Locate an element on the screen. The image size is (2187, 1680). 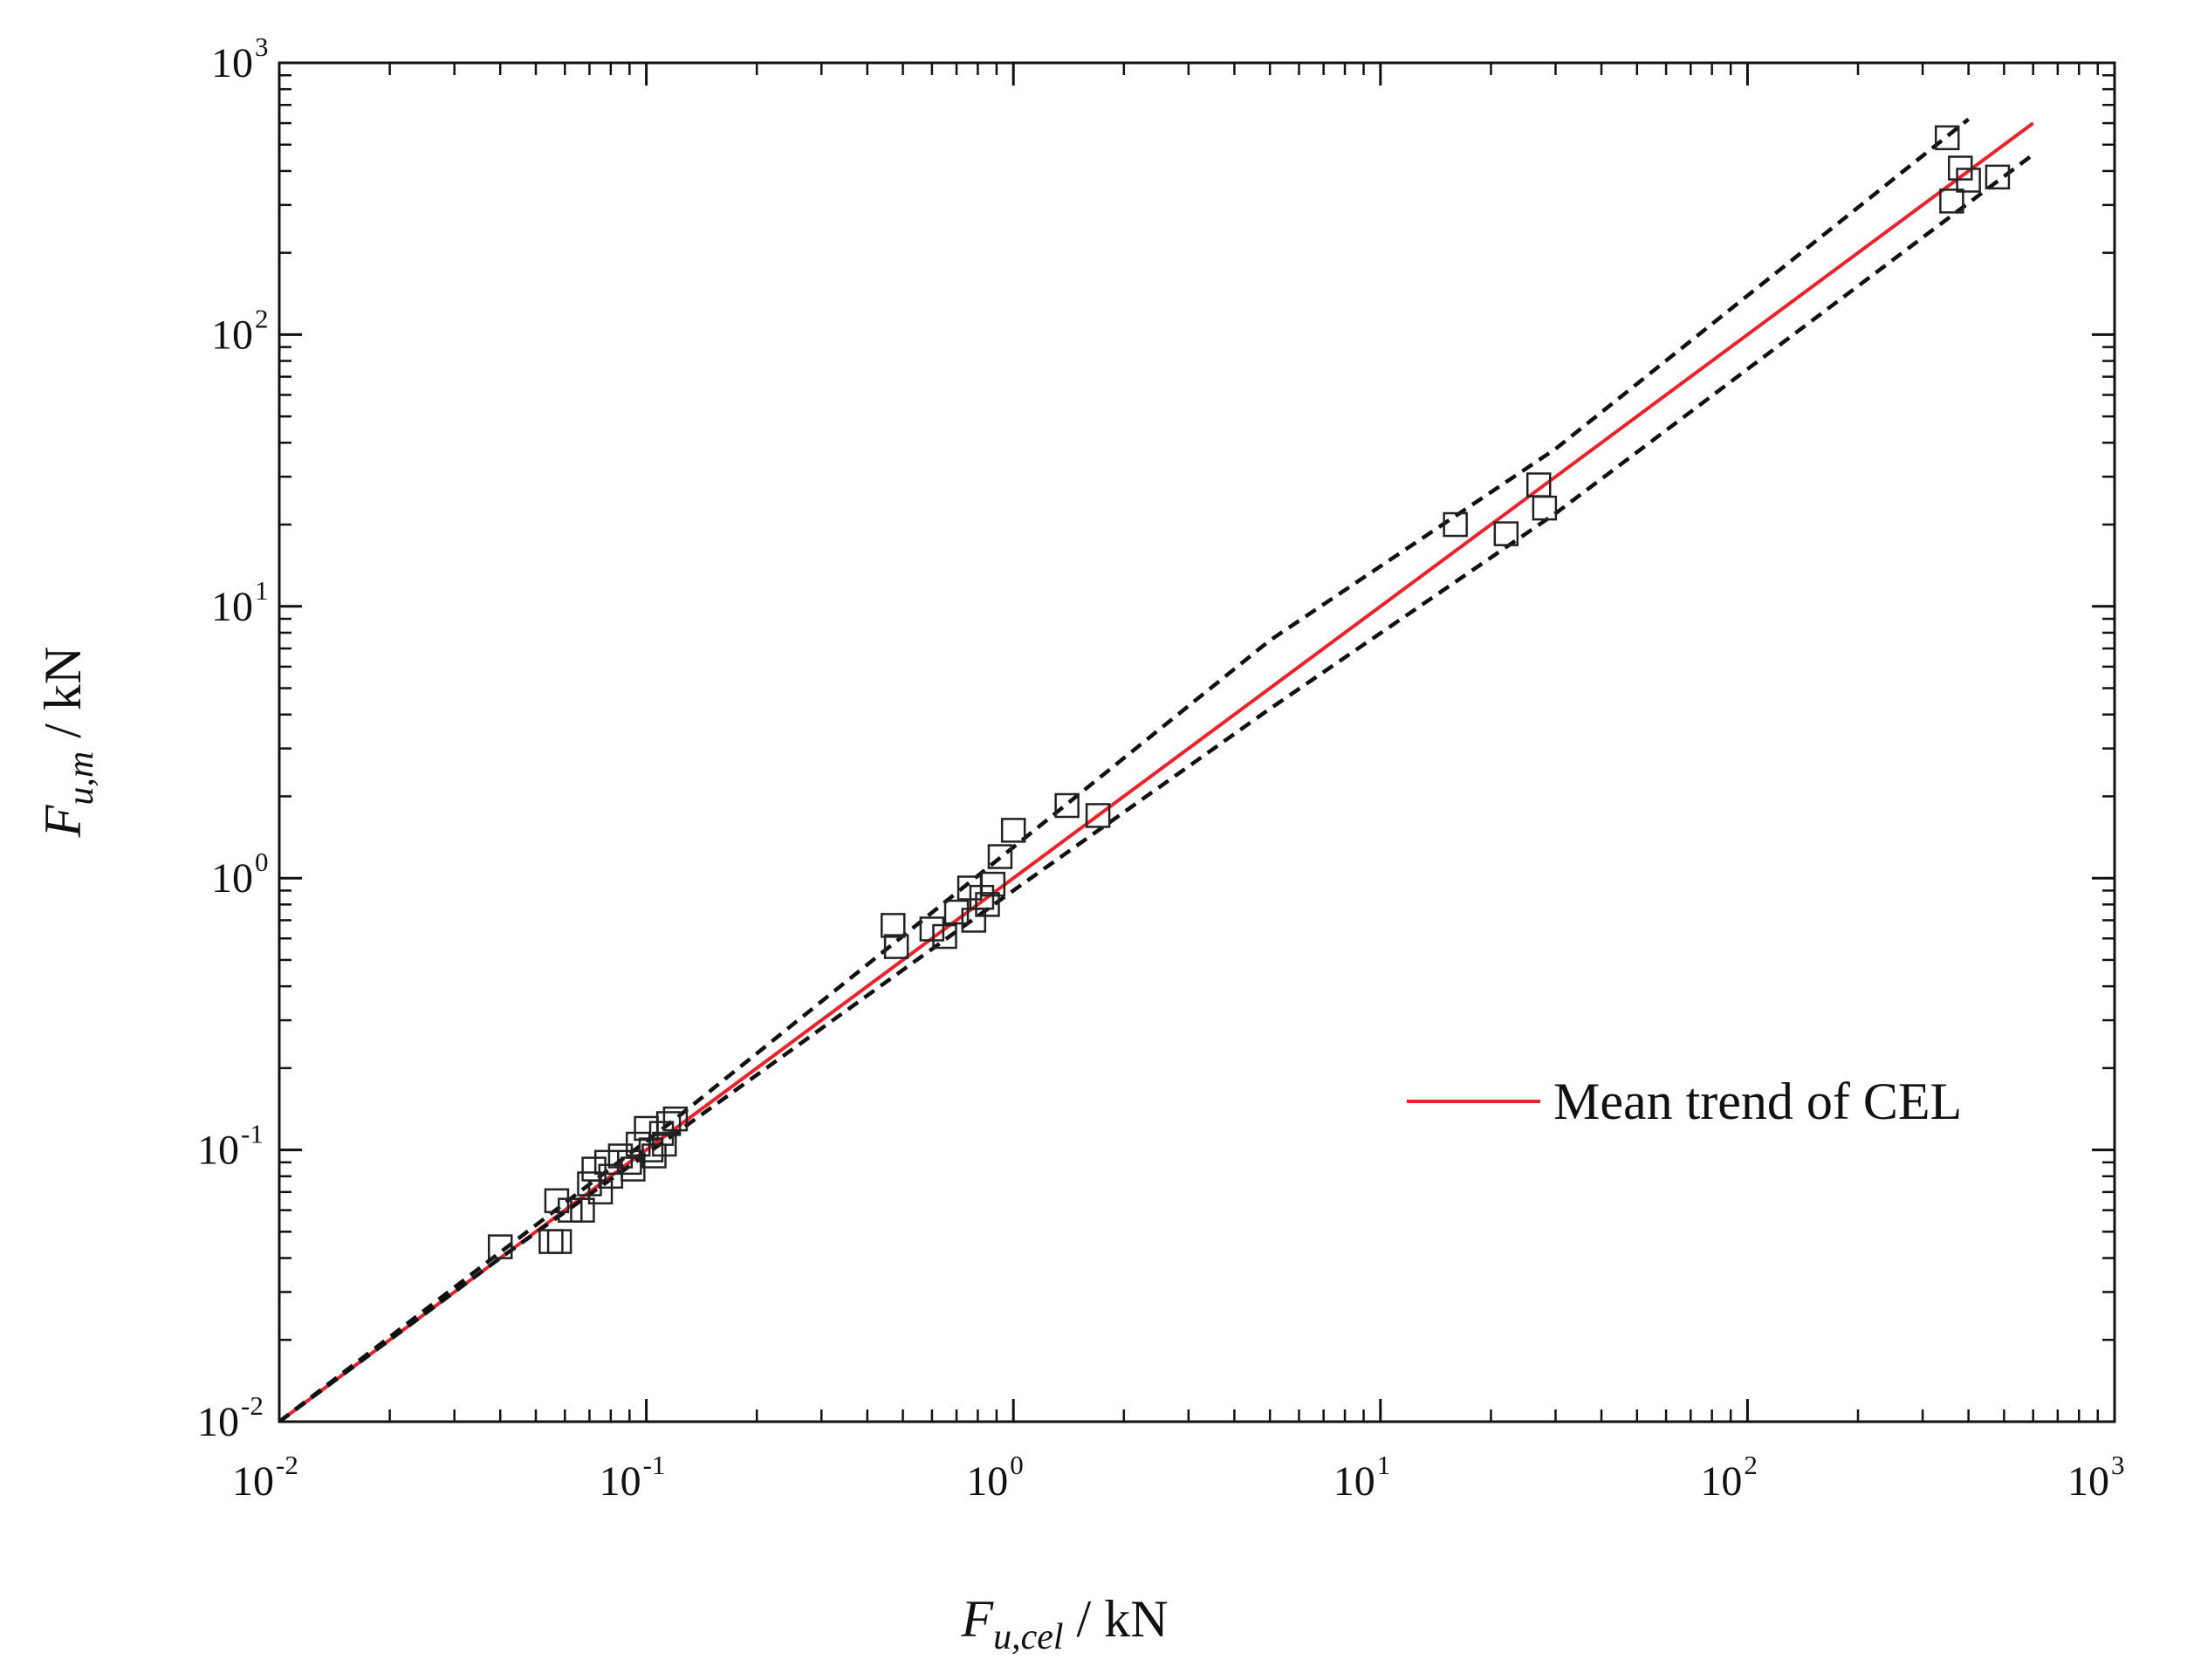
y-tick-label: 10 0 is located at coordinates (240, 874).